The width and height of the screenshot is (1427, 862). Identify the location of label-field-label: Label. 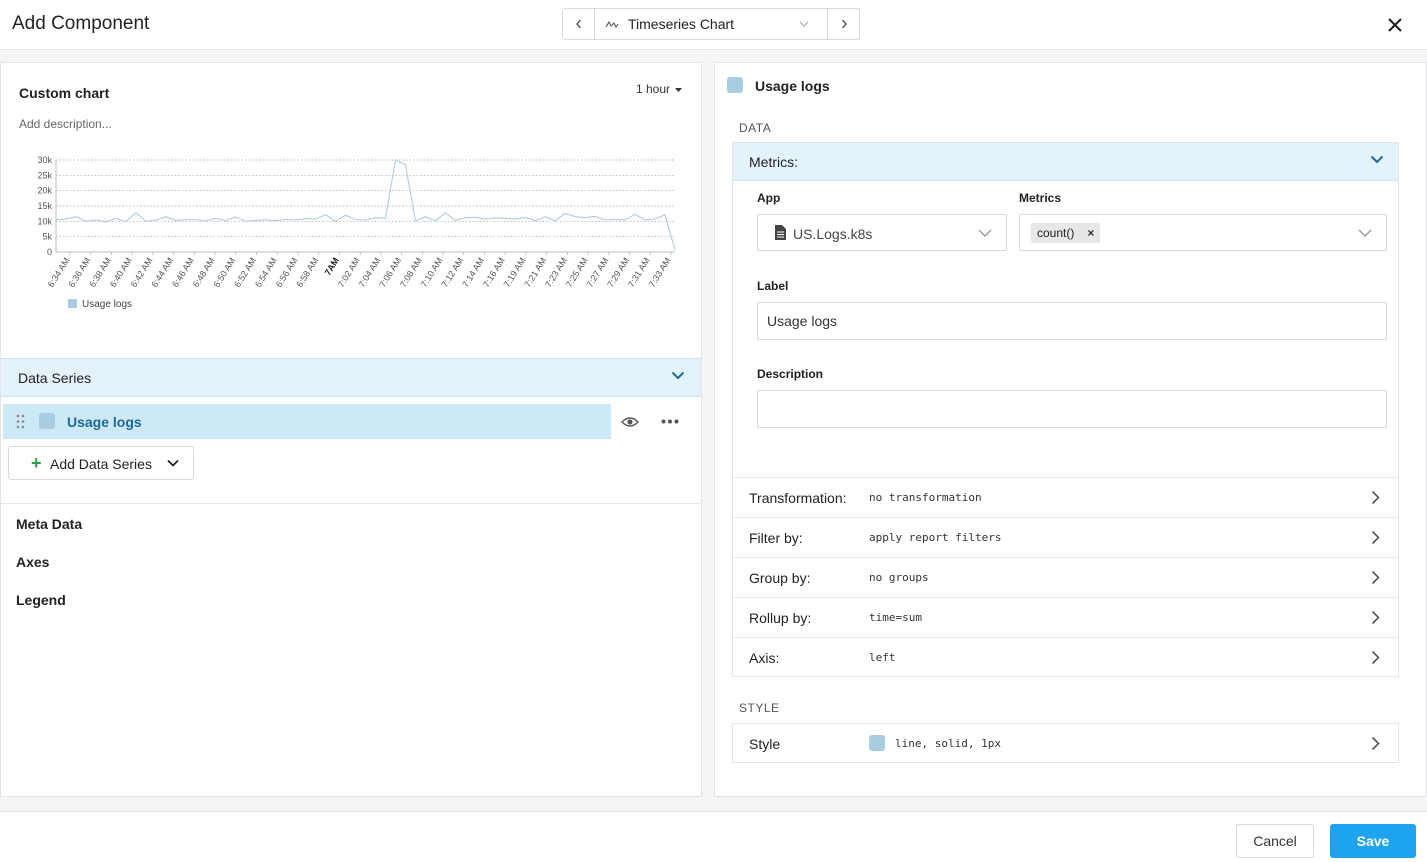
(773, 286).